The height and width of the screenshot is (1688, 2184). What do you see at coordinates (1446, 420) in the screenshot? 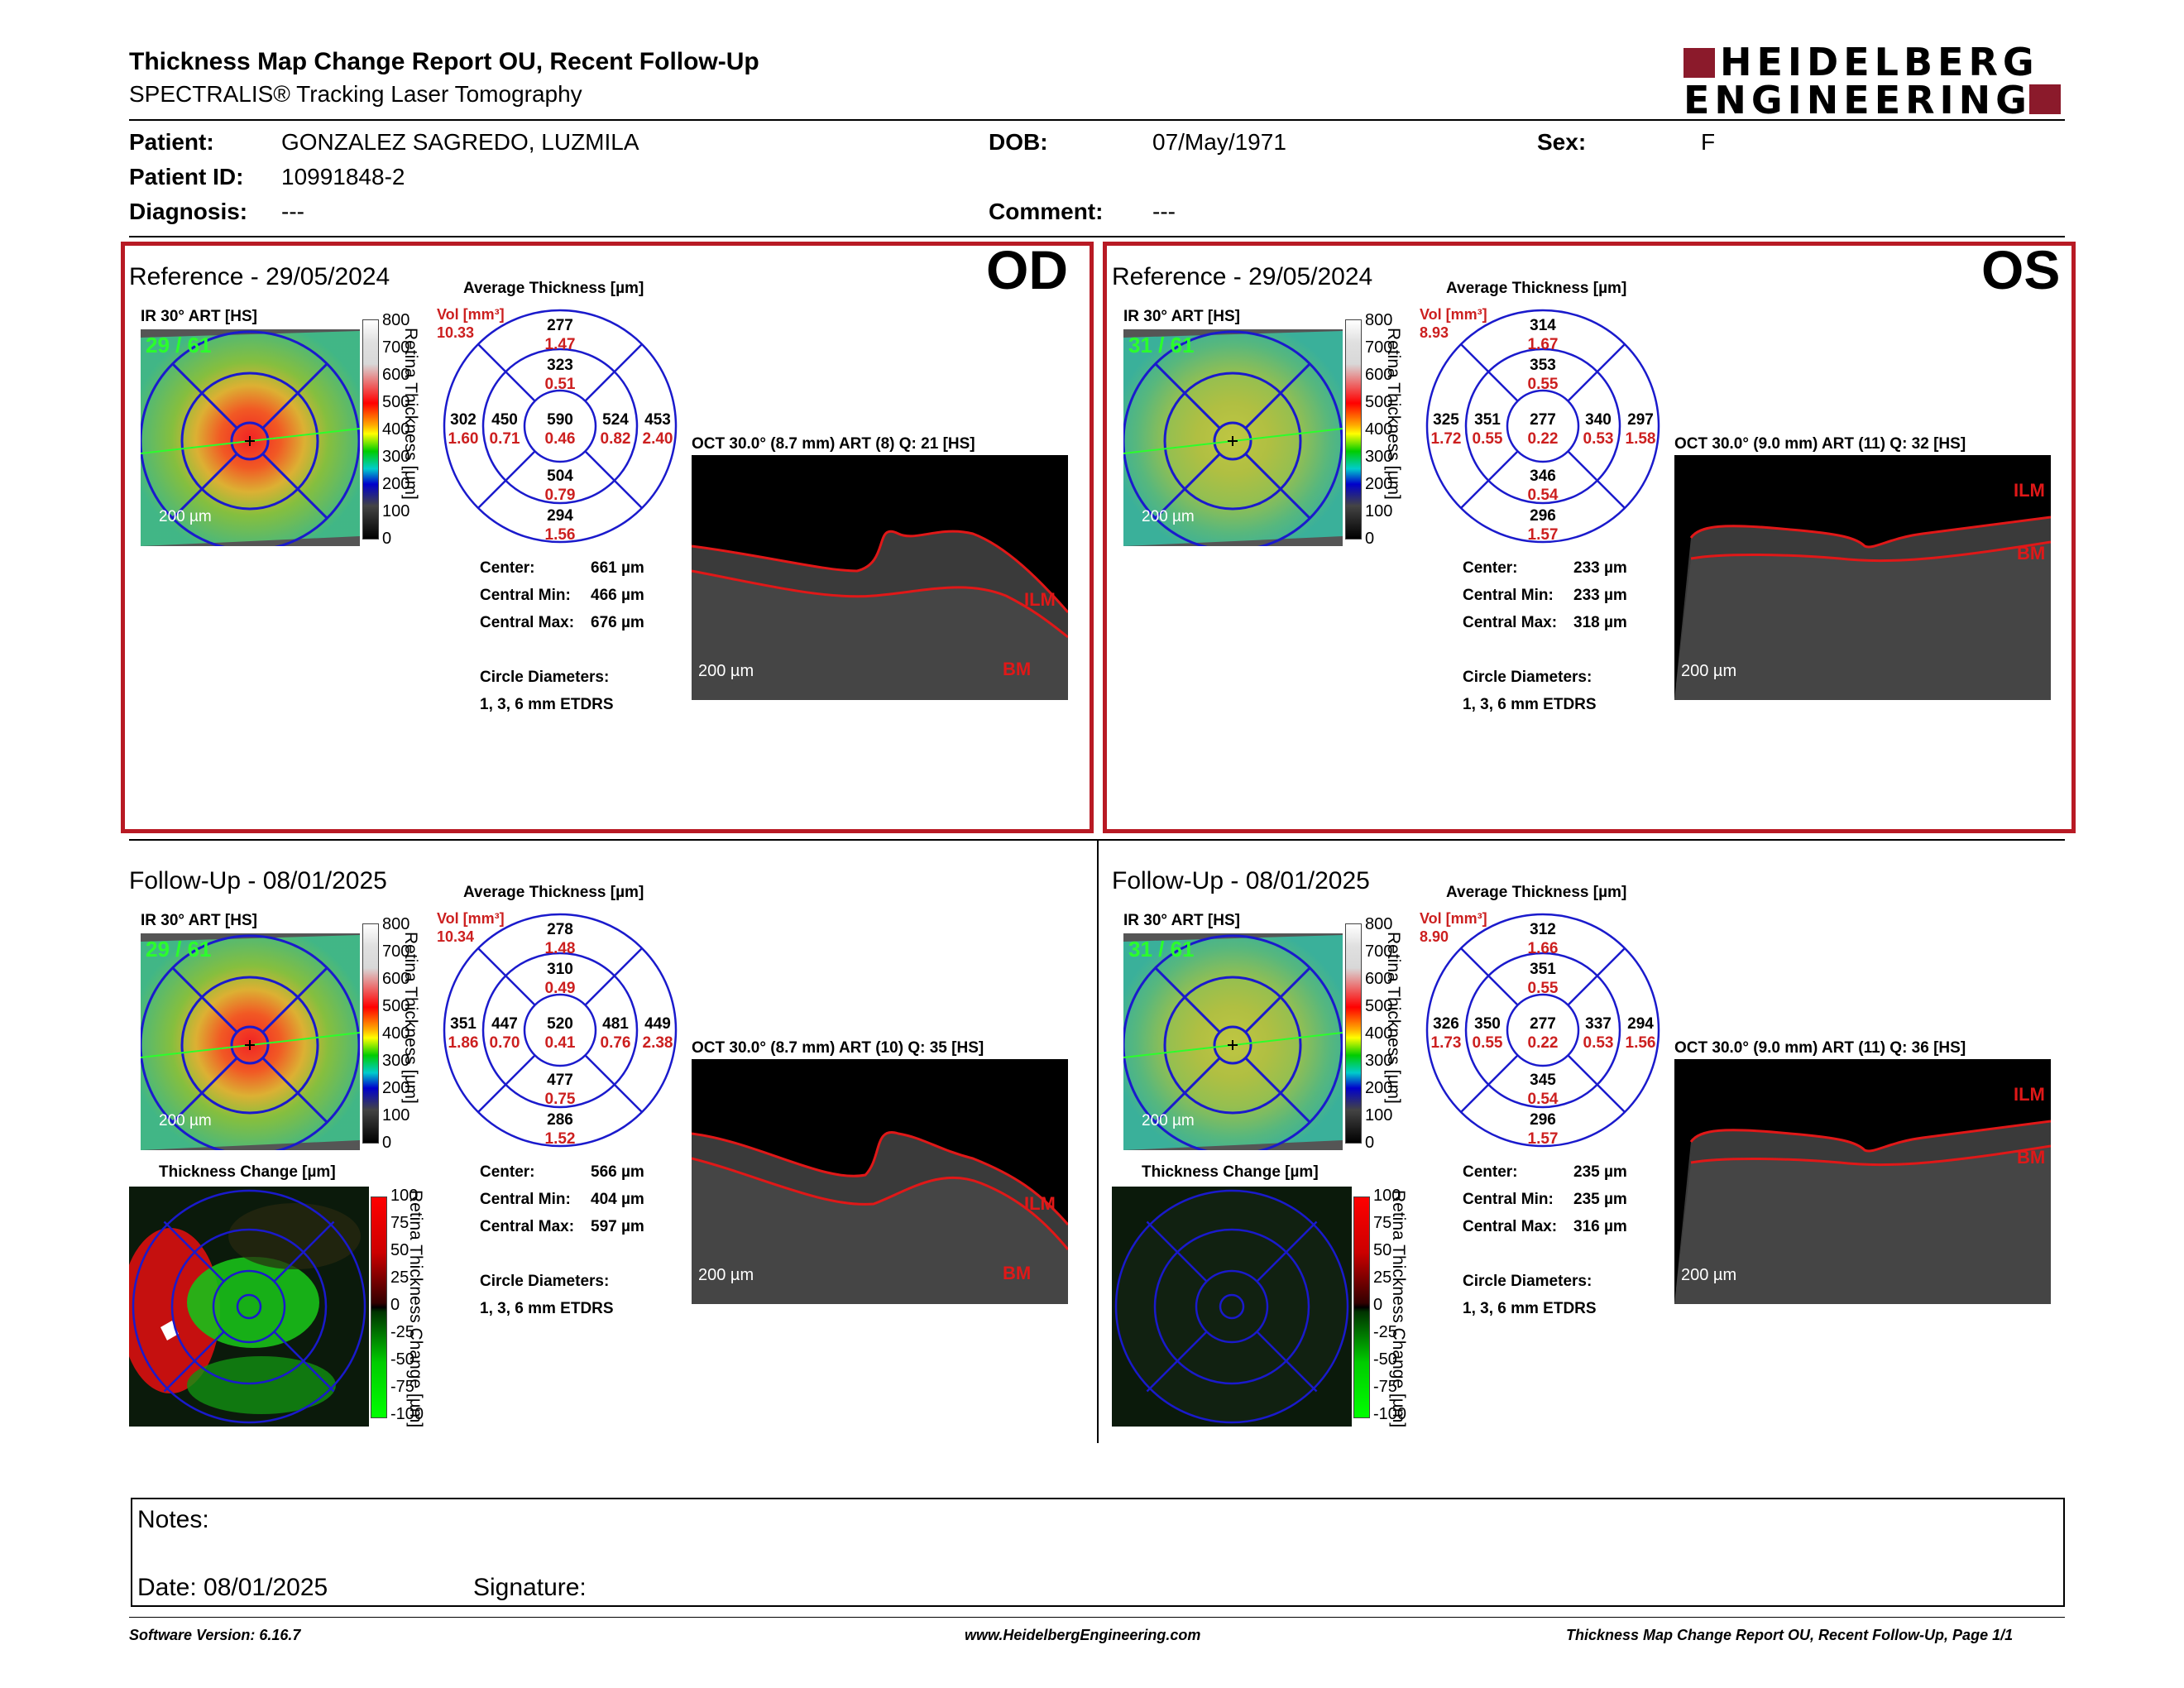
I see `etdrs-thickness-left-outer: 325` at bounding box center [1446, 420].